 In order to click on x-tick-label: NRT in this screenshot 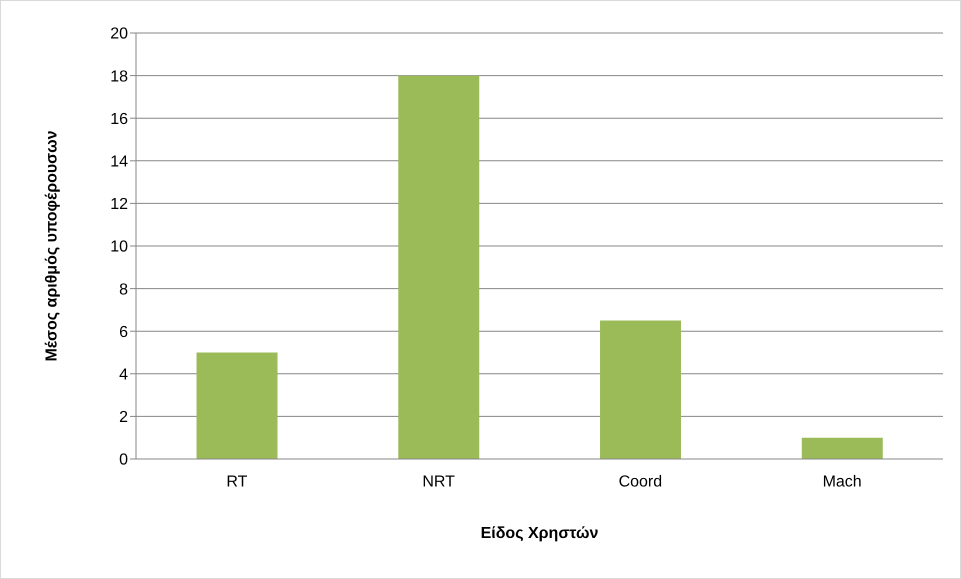, I will do `click(439, 481)`.